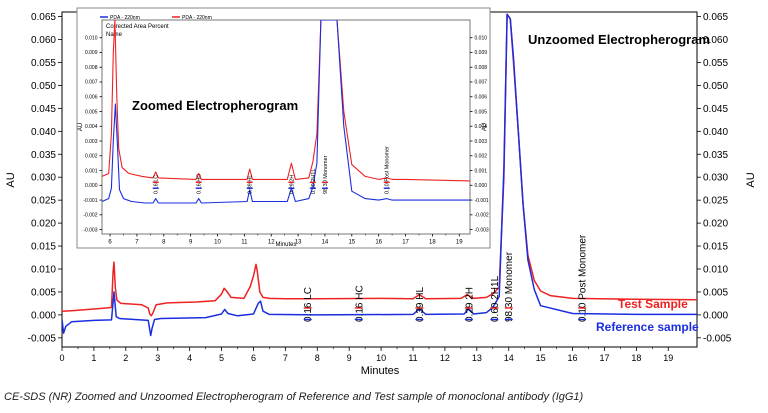 The width and height of the screenshot is (768, 413). Describe the element at coordinates (715, 86) in the screenshot. I see `y-tick-label-right: 0.050` at that location.